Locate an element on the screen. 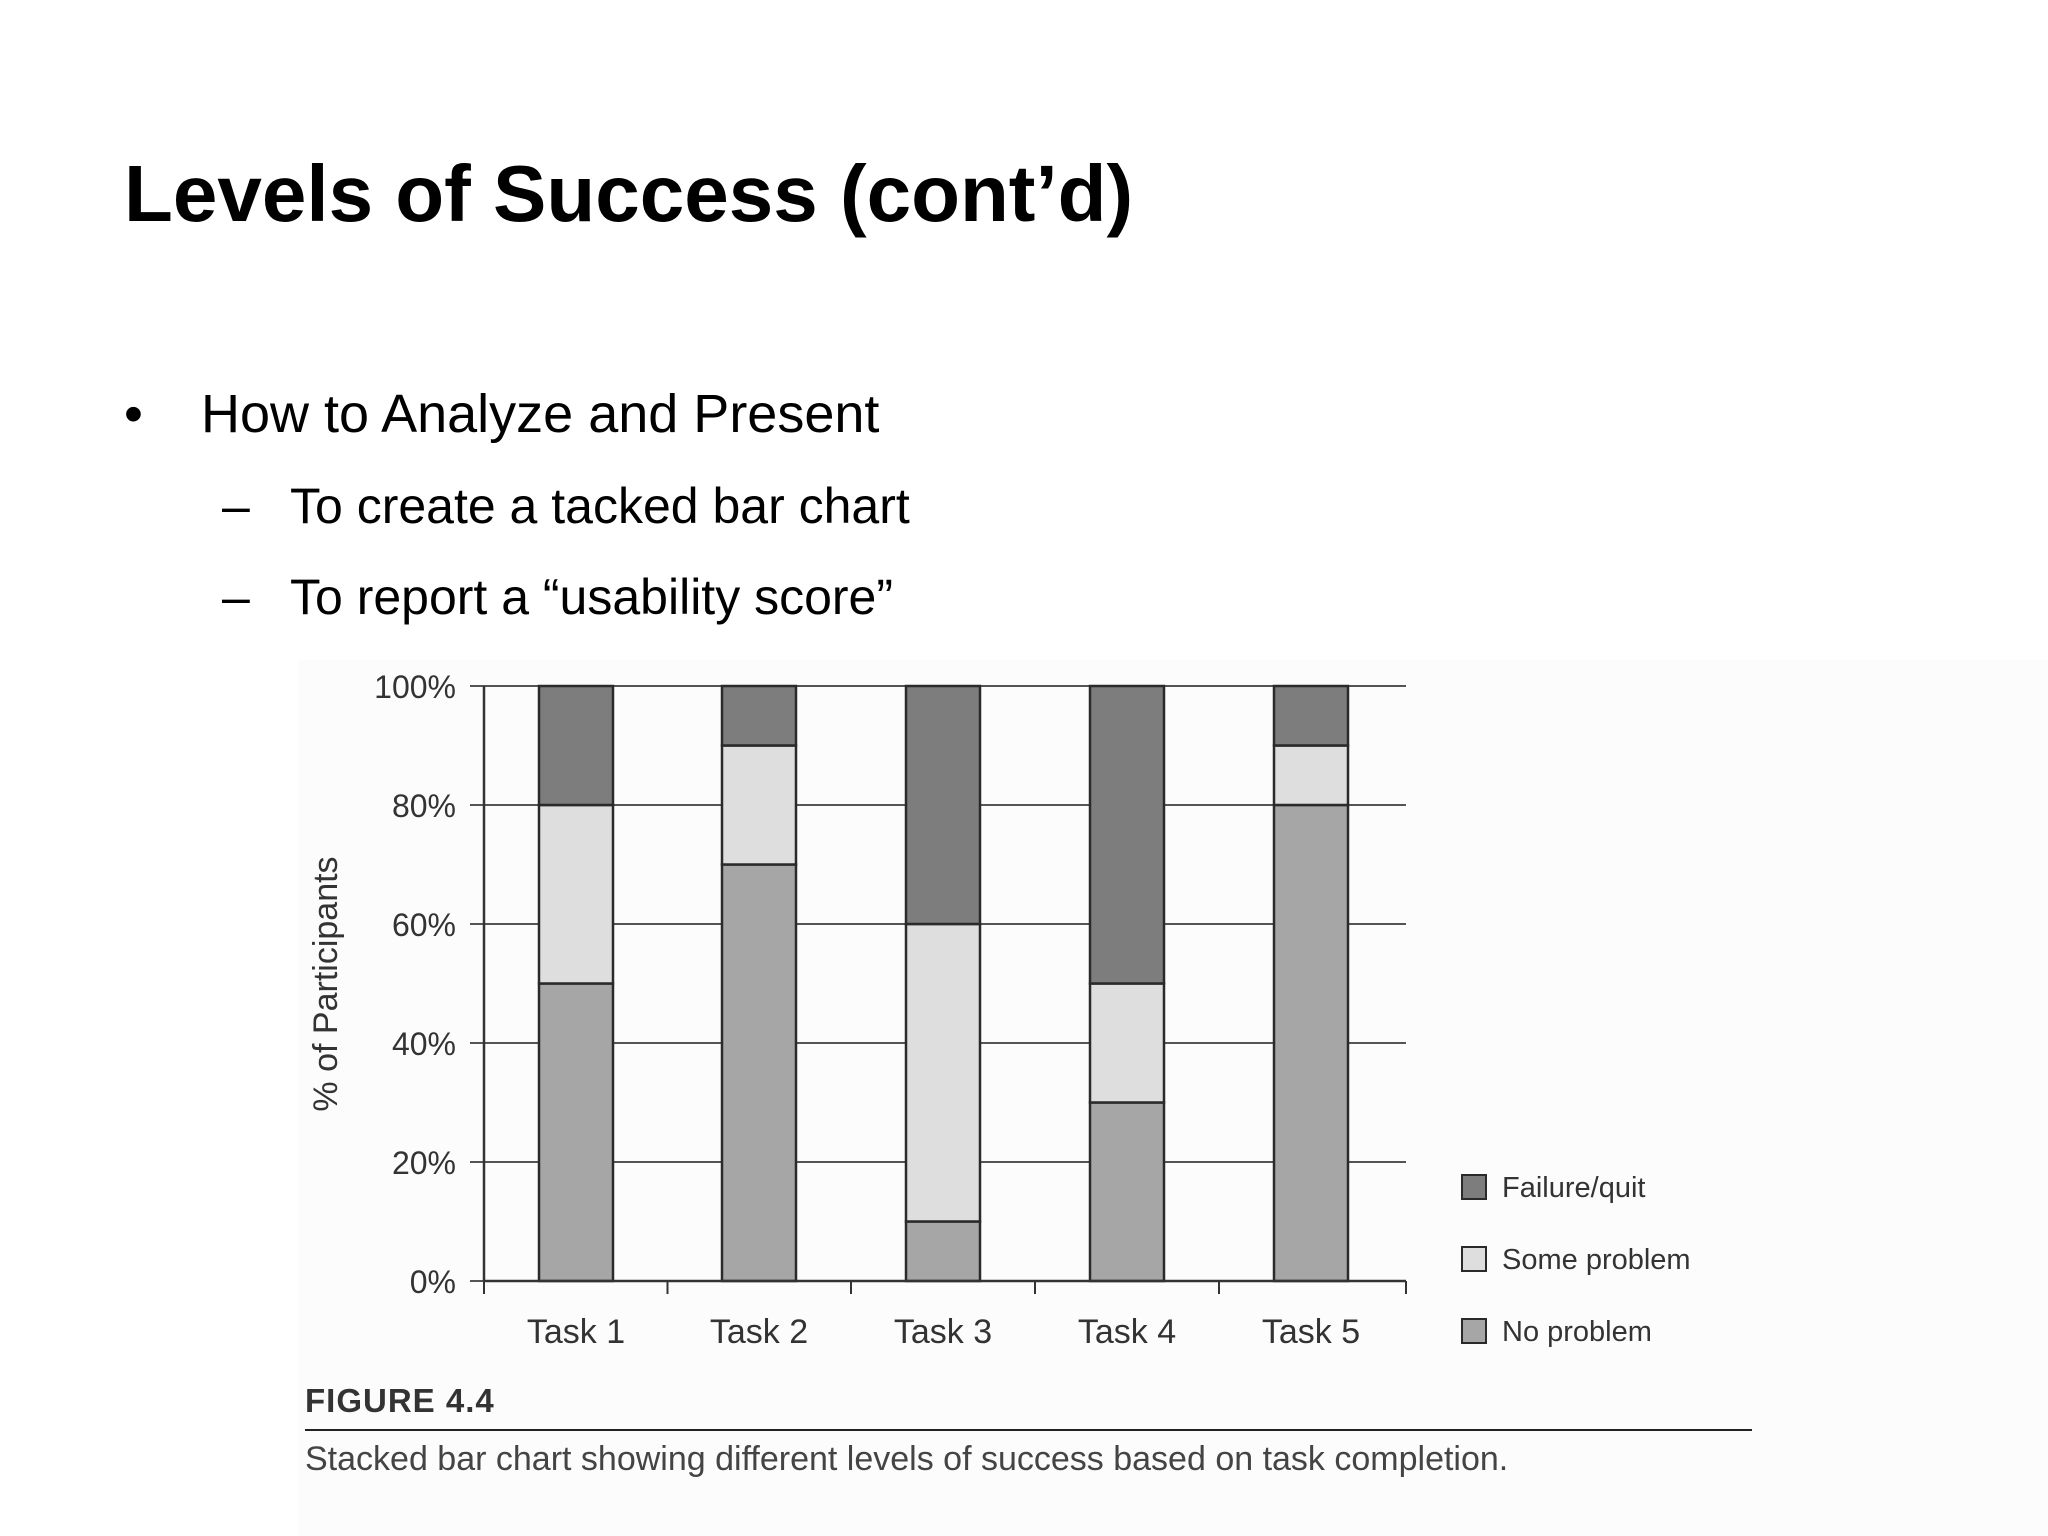  x-tick-label: Task 5 is located at coordinates (1311, 1332).